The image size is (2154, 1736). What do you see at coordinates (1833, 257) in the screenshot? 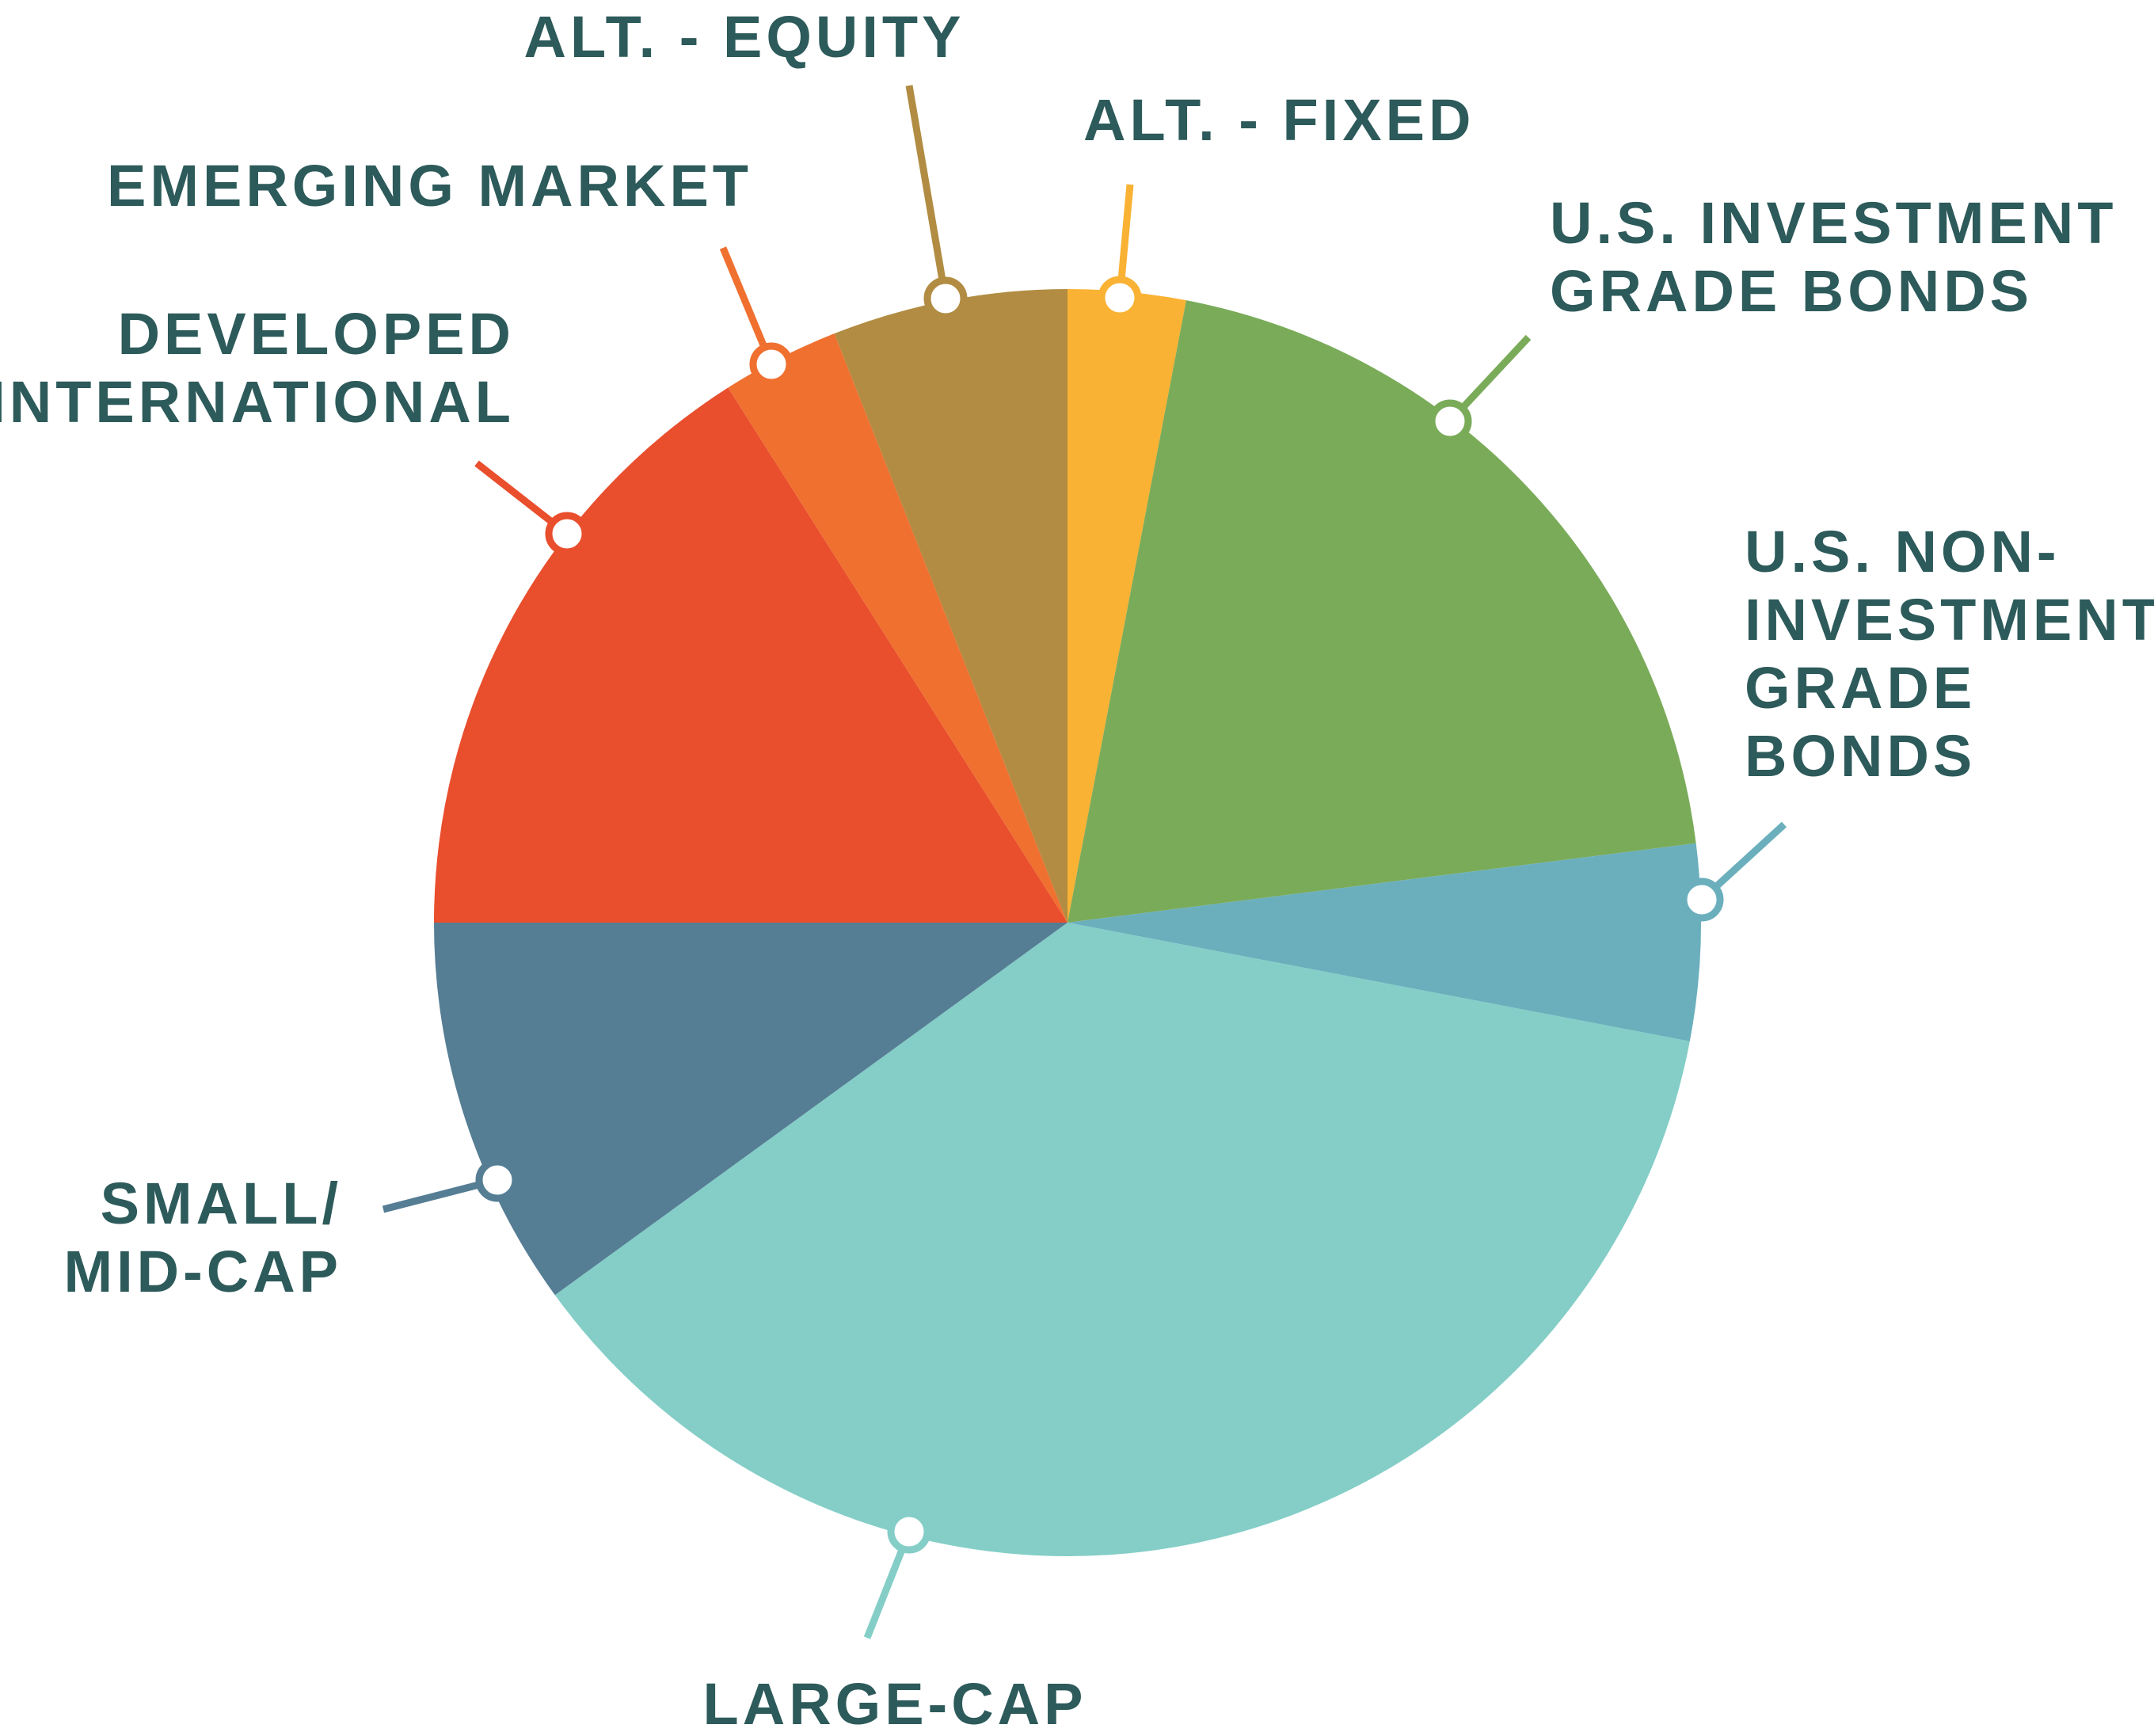
I see `slice-label: U.S. INVESTMENT GRADE BONDS` at bounding box center [1833, 257].